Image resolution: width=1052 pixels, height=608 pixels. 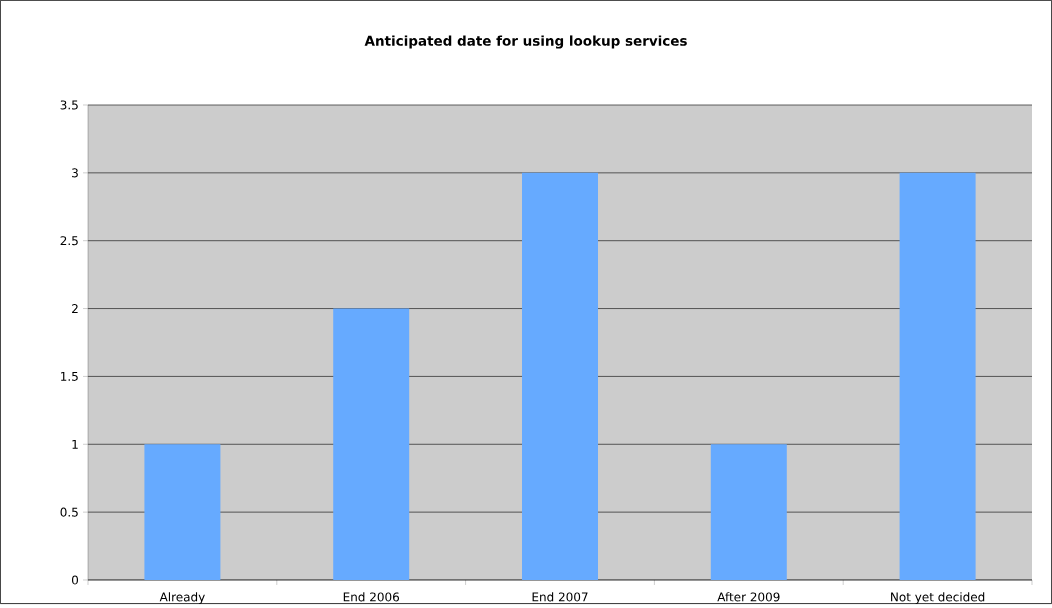 I want to click on y-tick-label: 0.5, so click(x=69, y=512).